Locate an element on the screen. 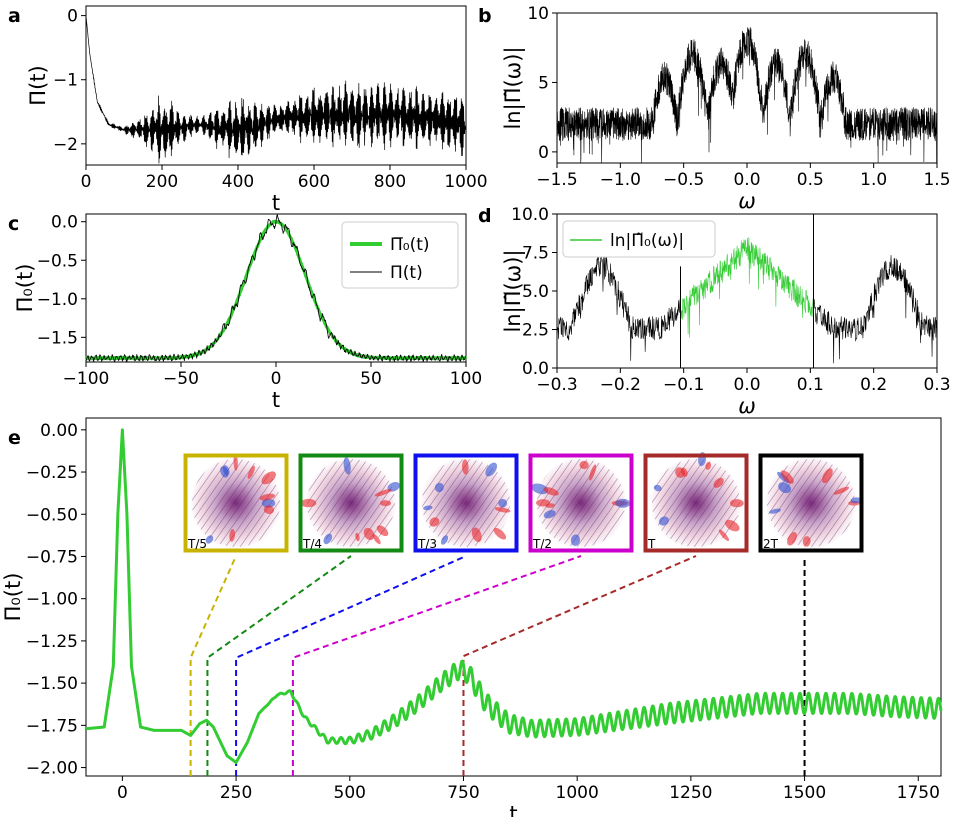 The width and height of the screenshot is (954, 817). x-tick-label: 100 is located at coordinates (466, 379).